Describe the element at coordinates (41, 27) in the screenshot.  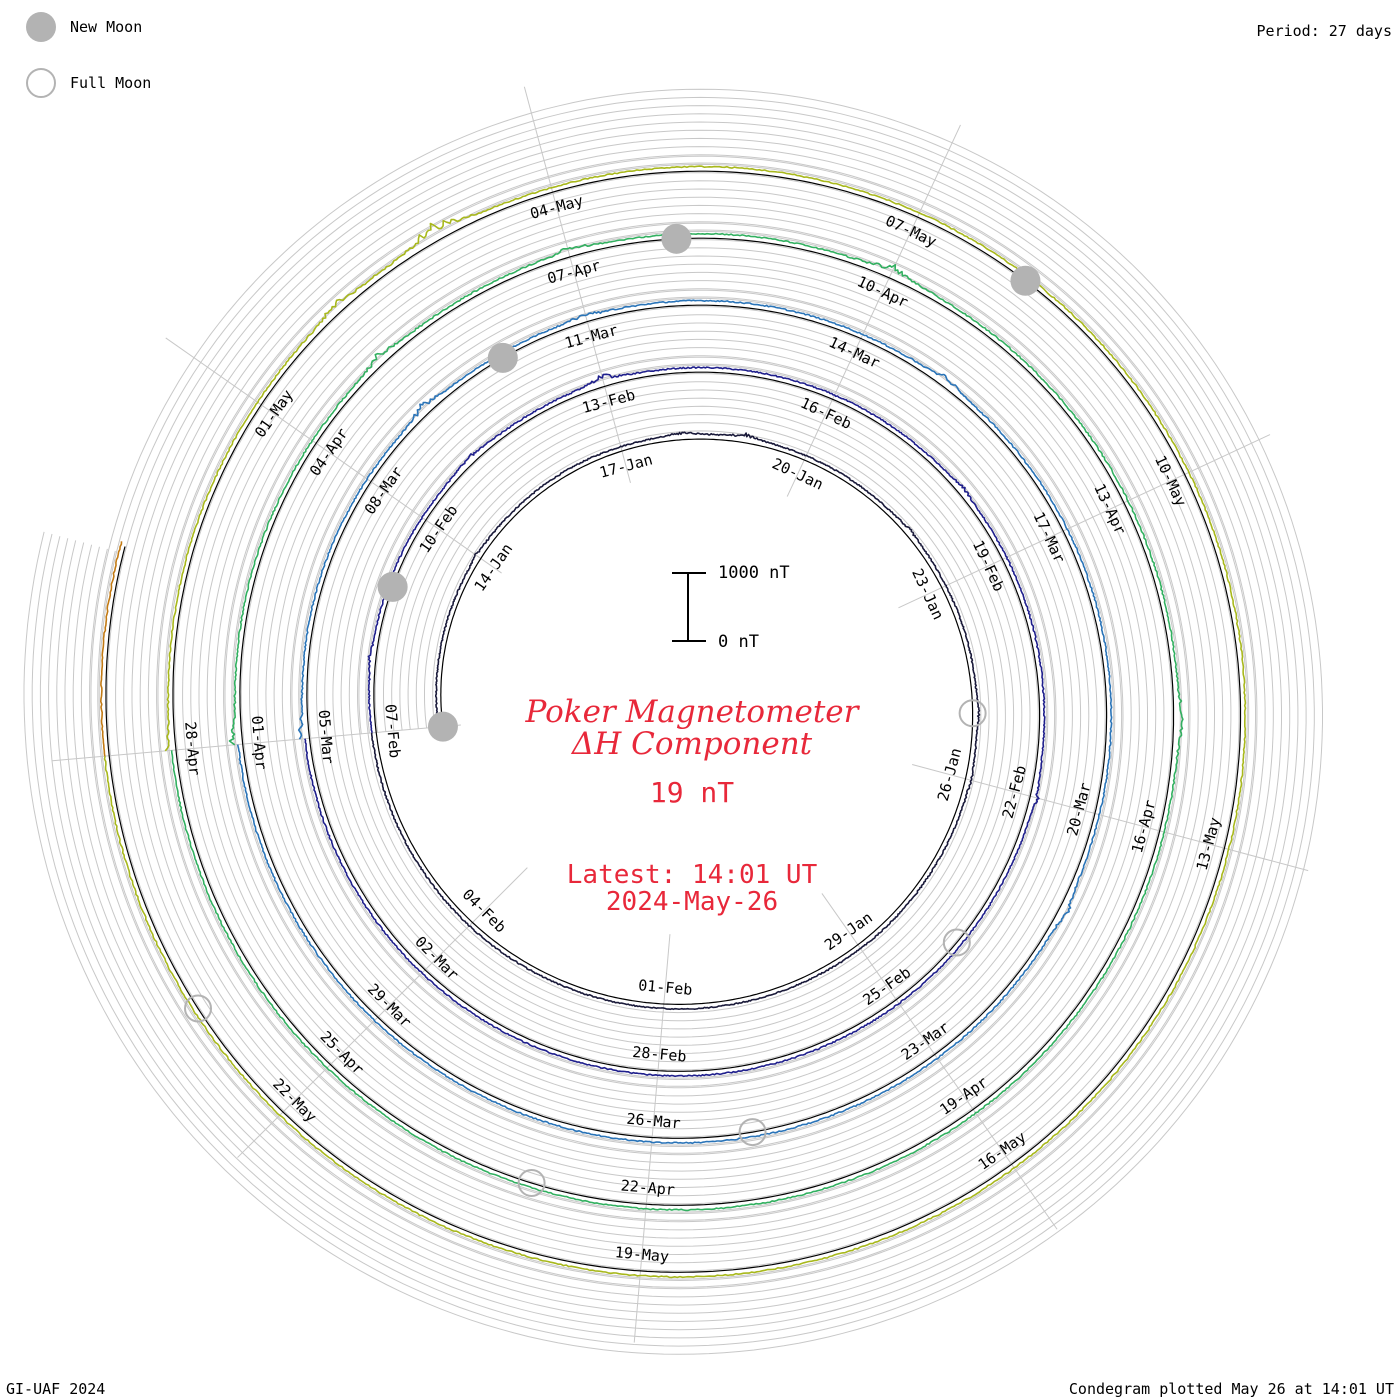
I see `new-moon-icon` at that location.